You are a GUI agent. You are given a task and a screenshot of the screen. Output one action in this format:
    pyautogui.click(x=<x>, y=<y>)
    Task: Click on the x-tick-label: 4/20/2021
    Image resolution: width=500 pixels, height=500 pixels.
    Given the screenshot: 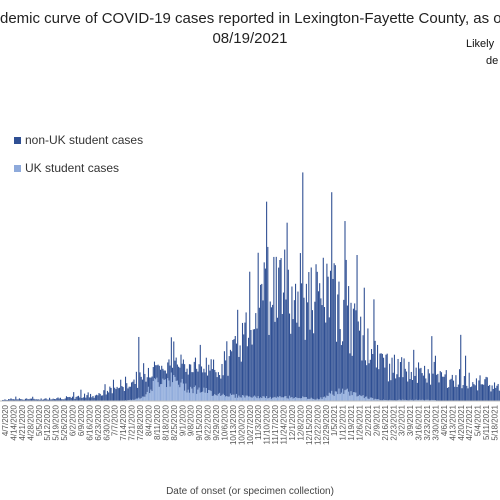 What is the action you would take?
    pyautogui.click(x=461, y=422)
    